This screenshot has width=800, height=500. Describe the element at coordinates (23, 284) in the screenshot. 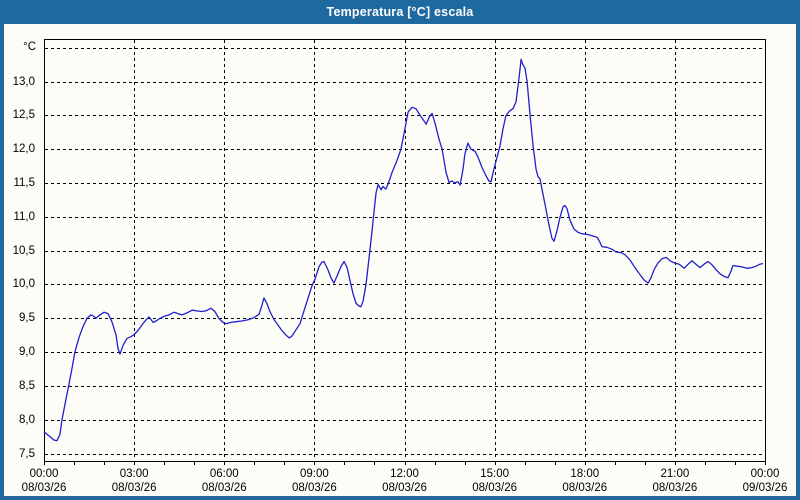

I see `y-tick-label: 10,0` at that location.